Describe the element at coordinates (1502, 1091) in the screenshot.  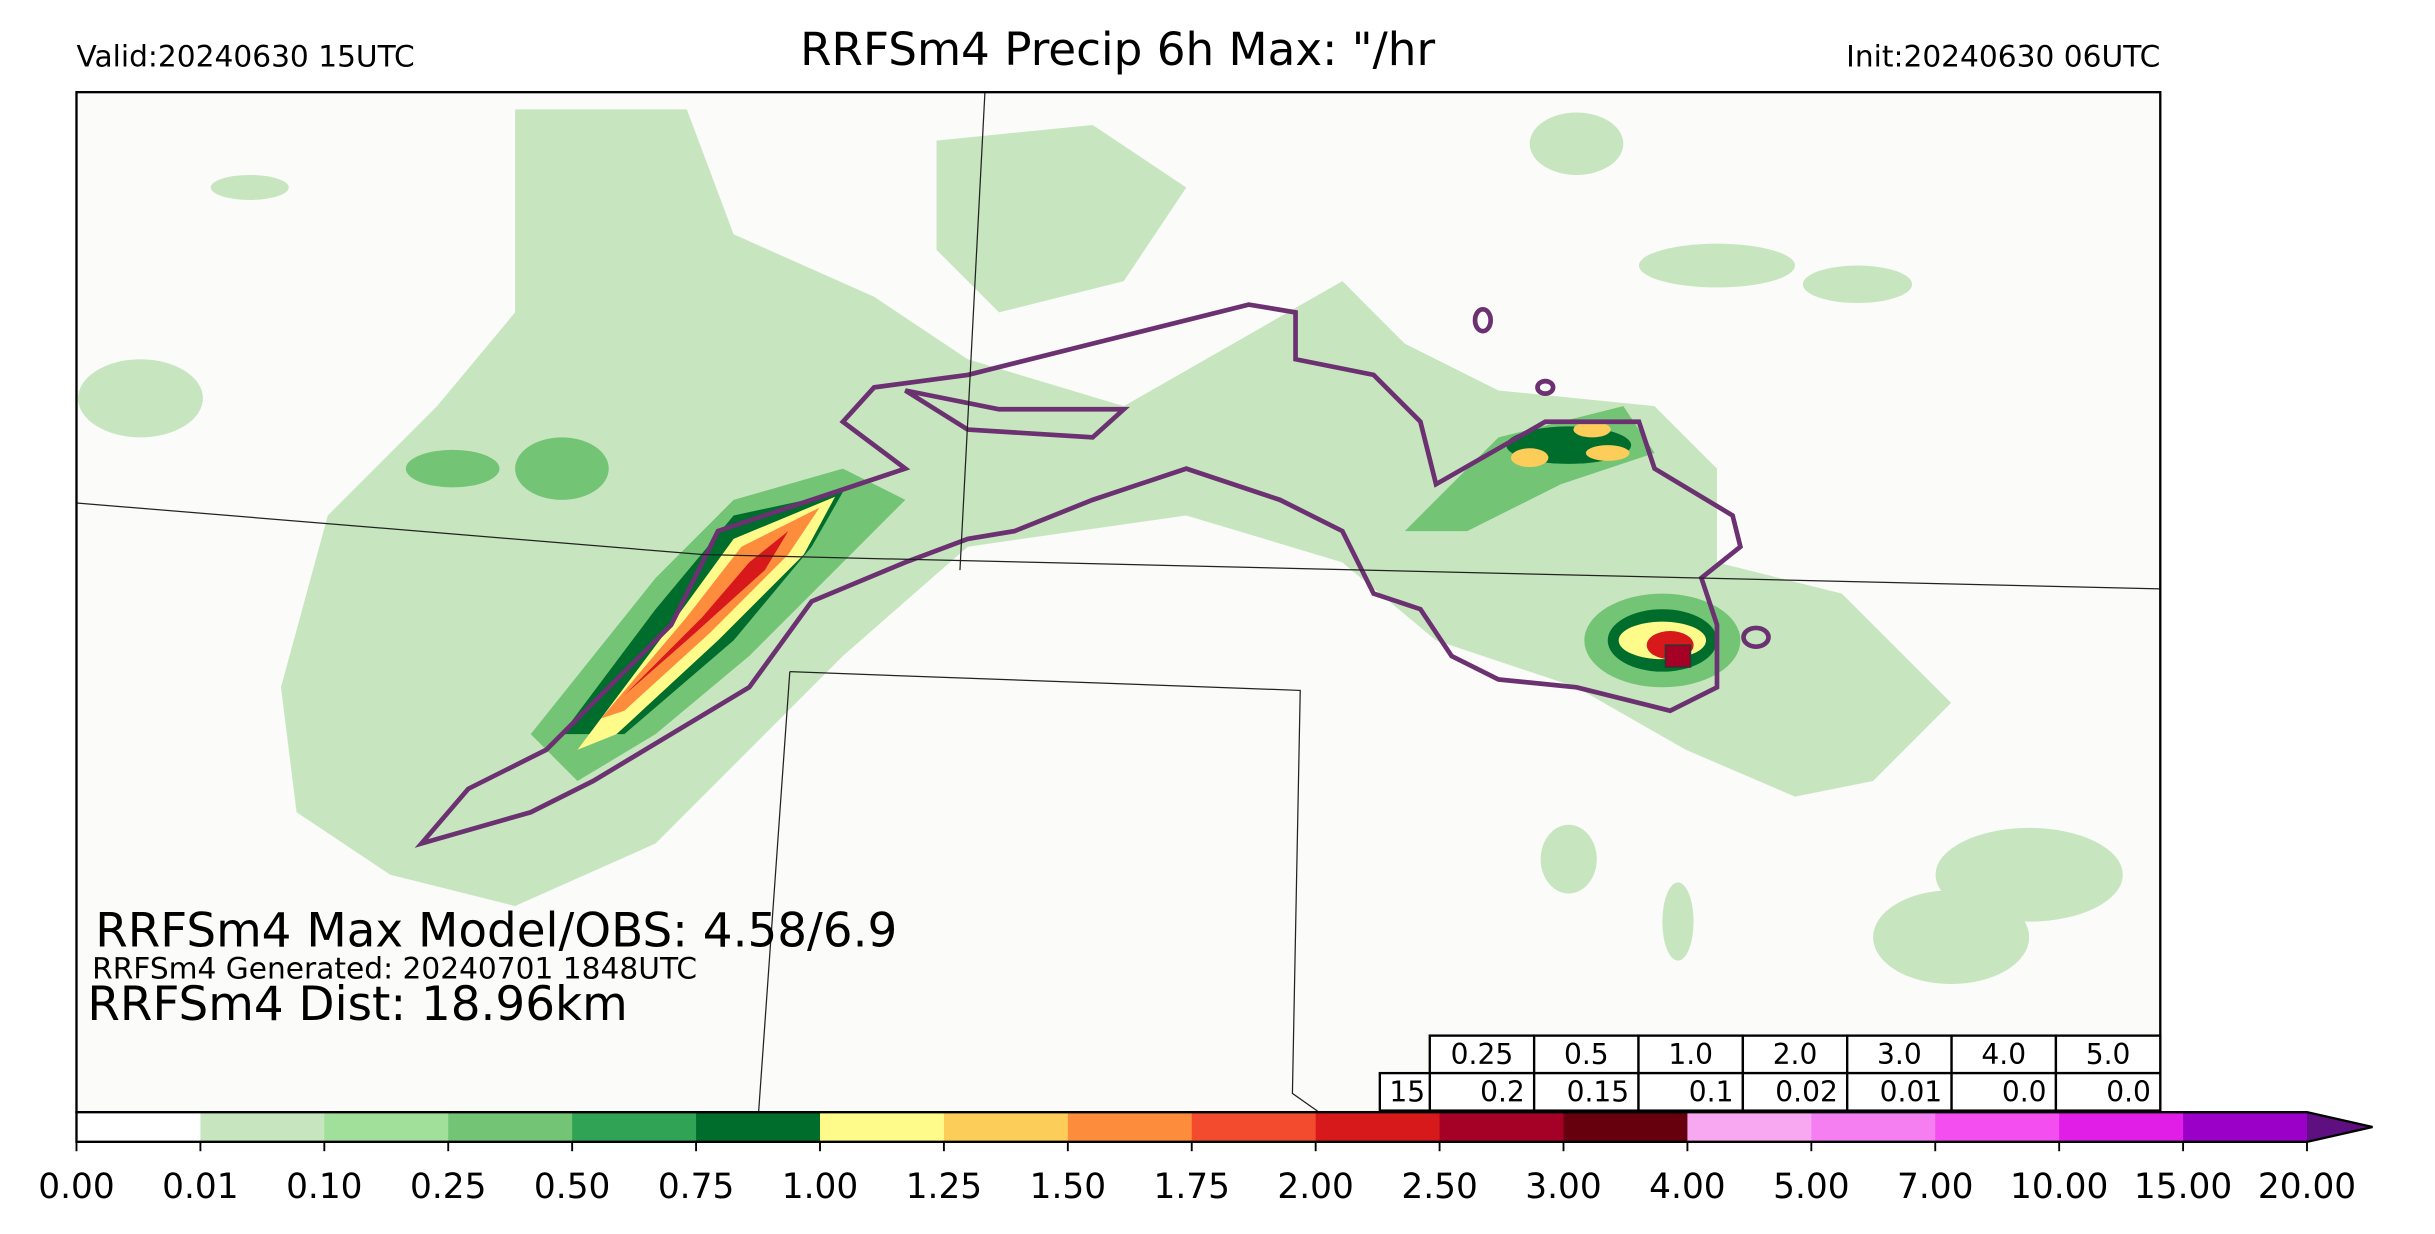
I see `table-value: 0.2` at that location.